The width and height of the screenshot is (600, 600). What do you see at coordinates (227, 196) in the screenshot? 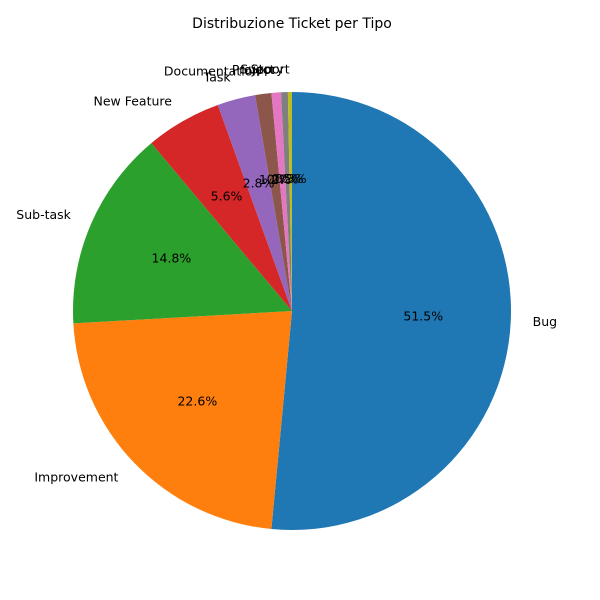
I see `pct-label-new-feature: 5.6%` at bounding box center [227, 196].